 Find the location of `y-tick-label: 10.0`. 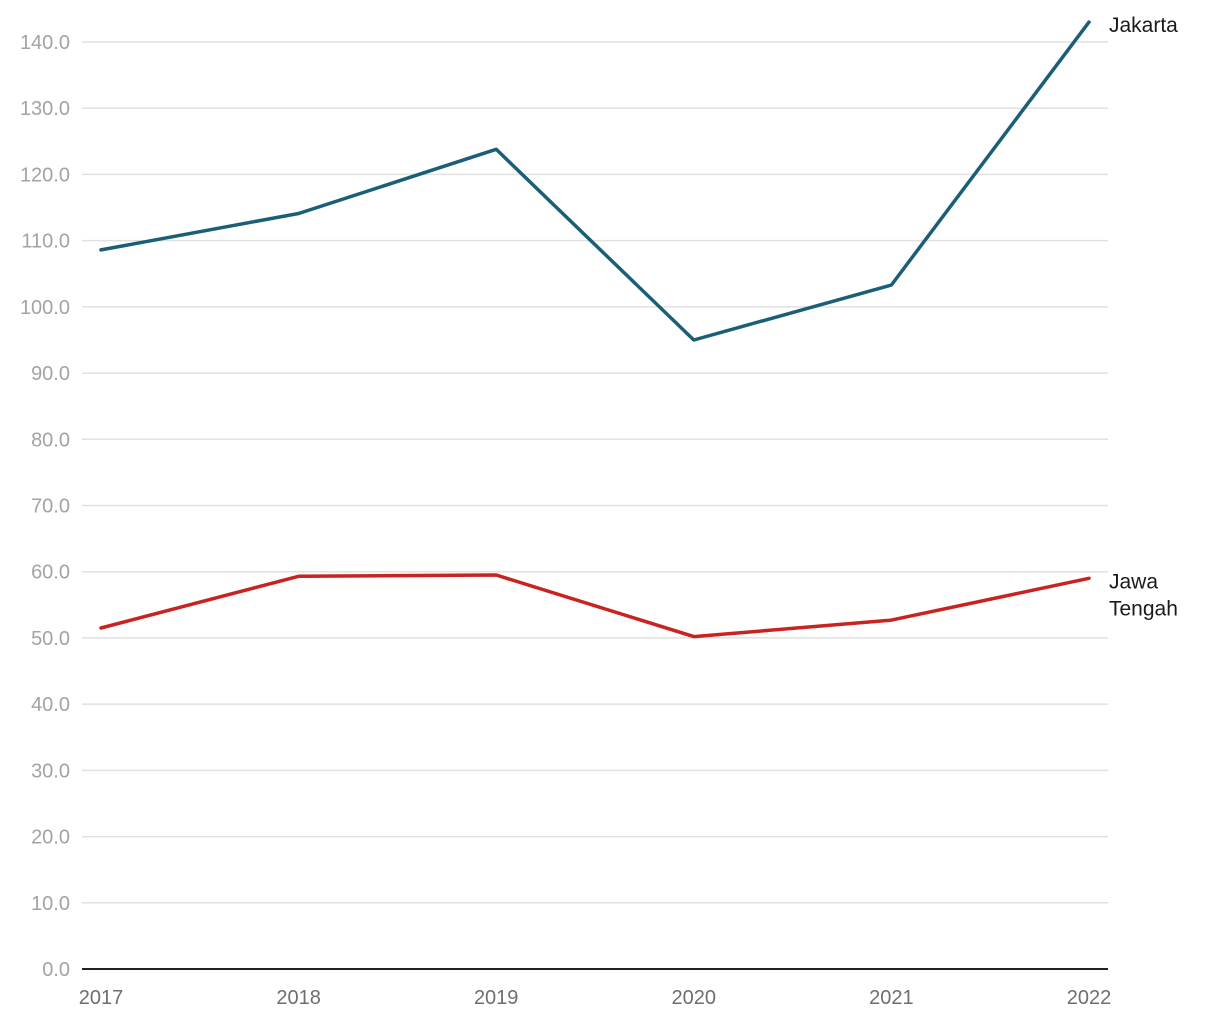

y-tick-label: 10.0 is located at coordinates (50, 904).